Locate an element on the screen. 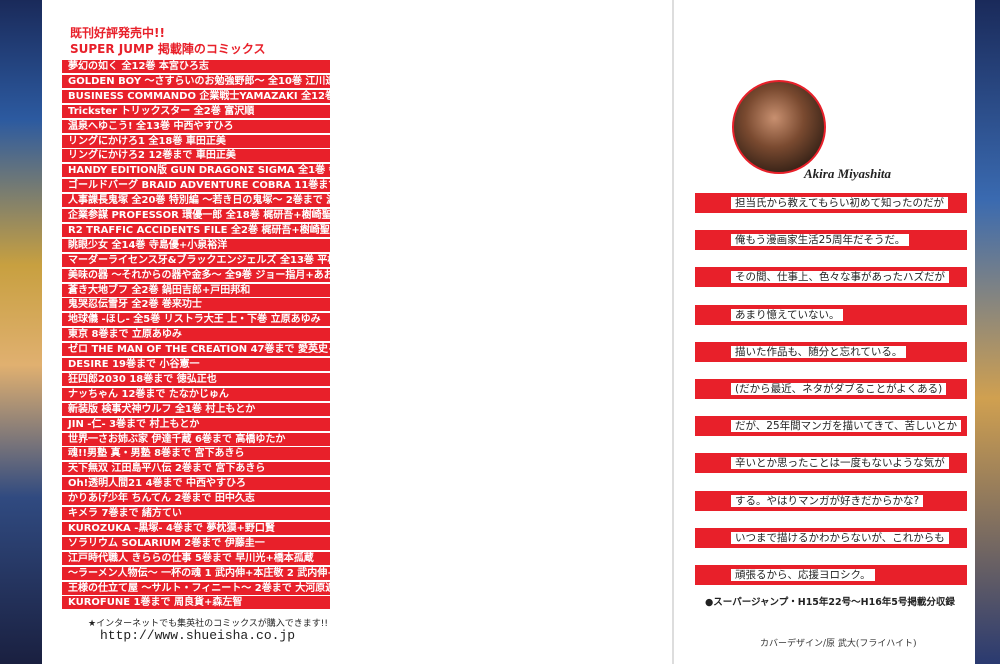 Image resolution: width=1000 pixels, height=664 pixels. title-row: 天下無双 江田島平八伝 2巻まで 宮下あきら is located at coordinates (196, 469).